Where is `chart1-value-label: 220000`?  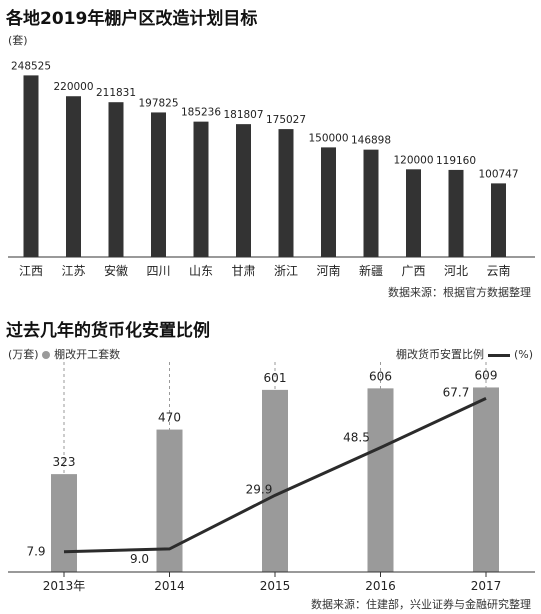 chart1-value-label: 220000 is located at coordinates (73, 87).